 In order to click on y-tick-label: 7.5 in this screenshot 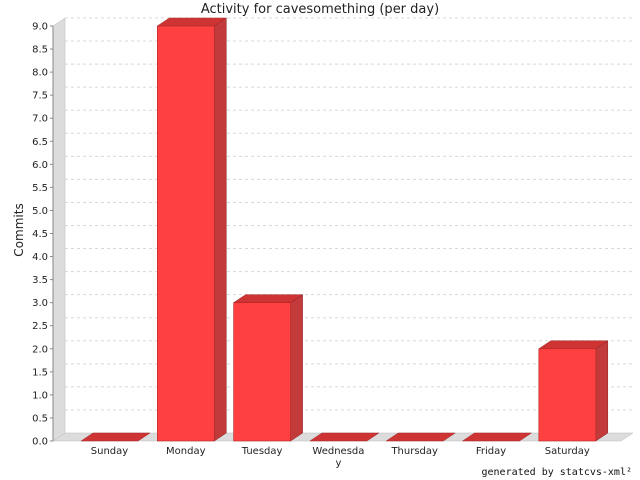, I will do `click(40, 96)`.